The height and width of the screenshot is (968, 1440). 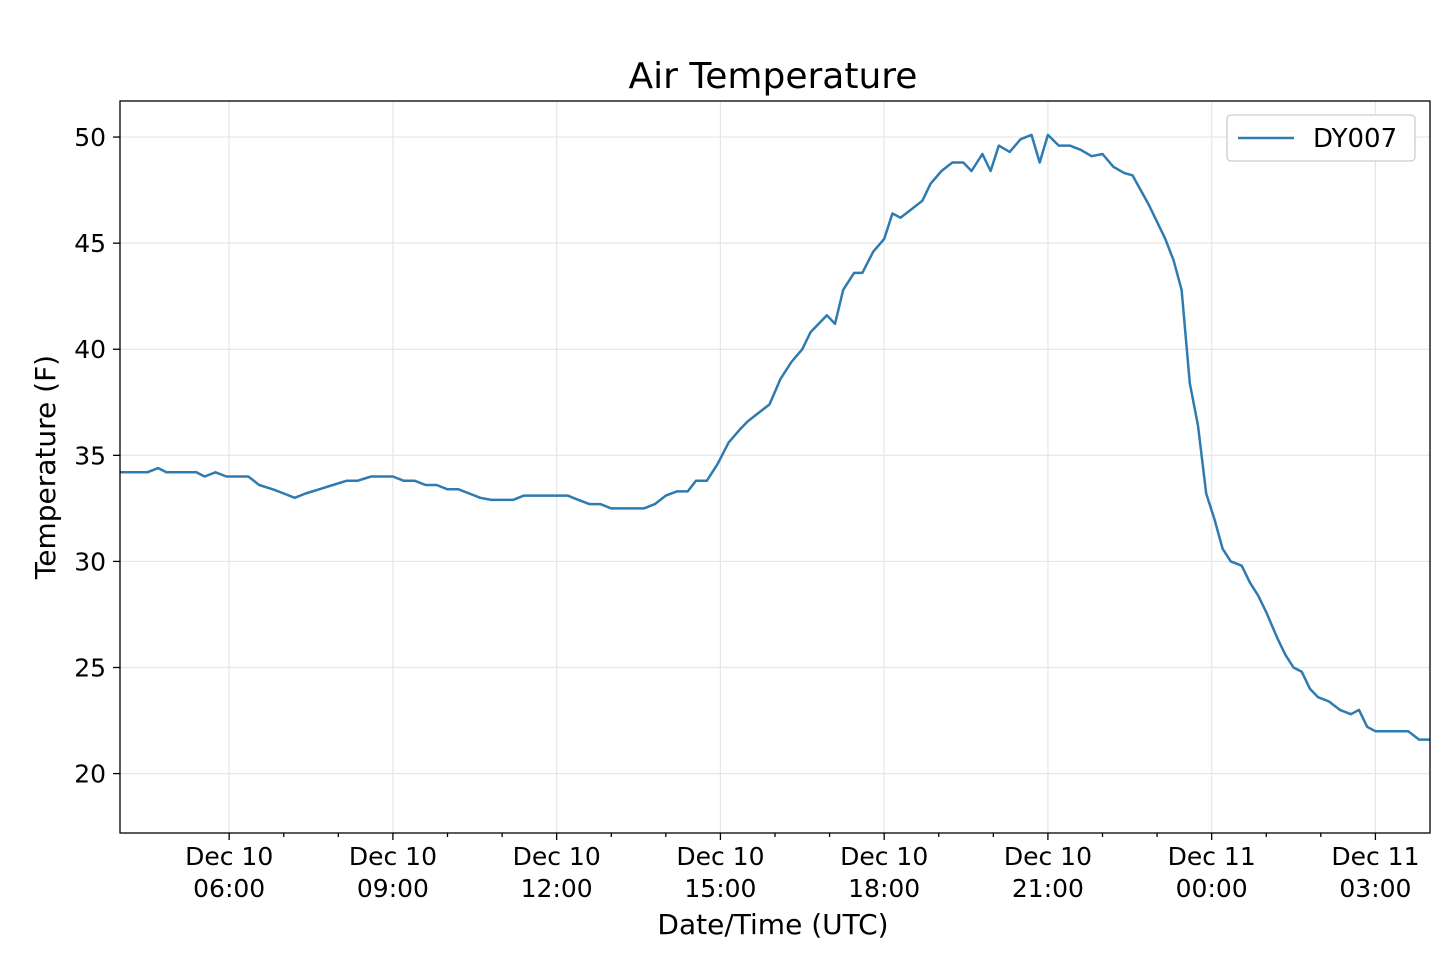 What do you see at coordinates (90, 774) in the screenshot?
I see `y-tick-label: 20` at bounding box center [90, 774].